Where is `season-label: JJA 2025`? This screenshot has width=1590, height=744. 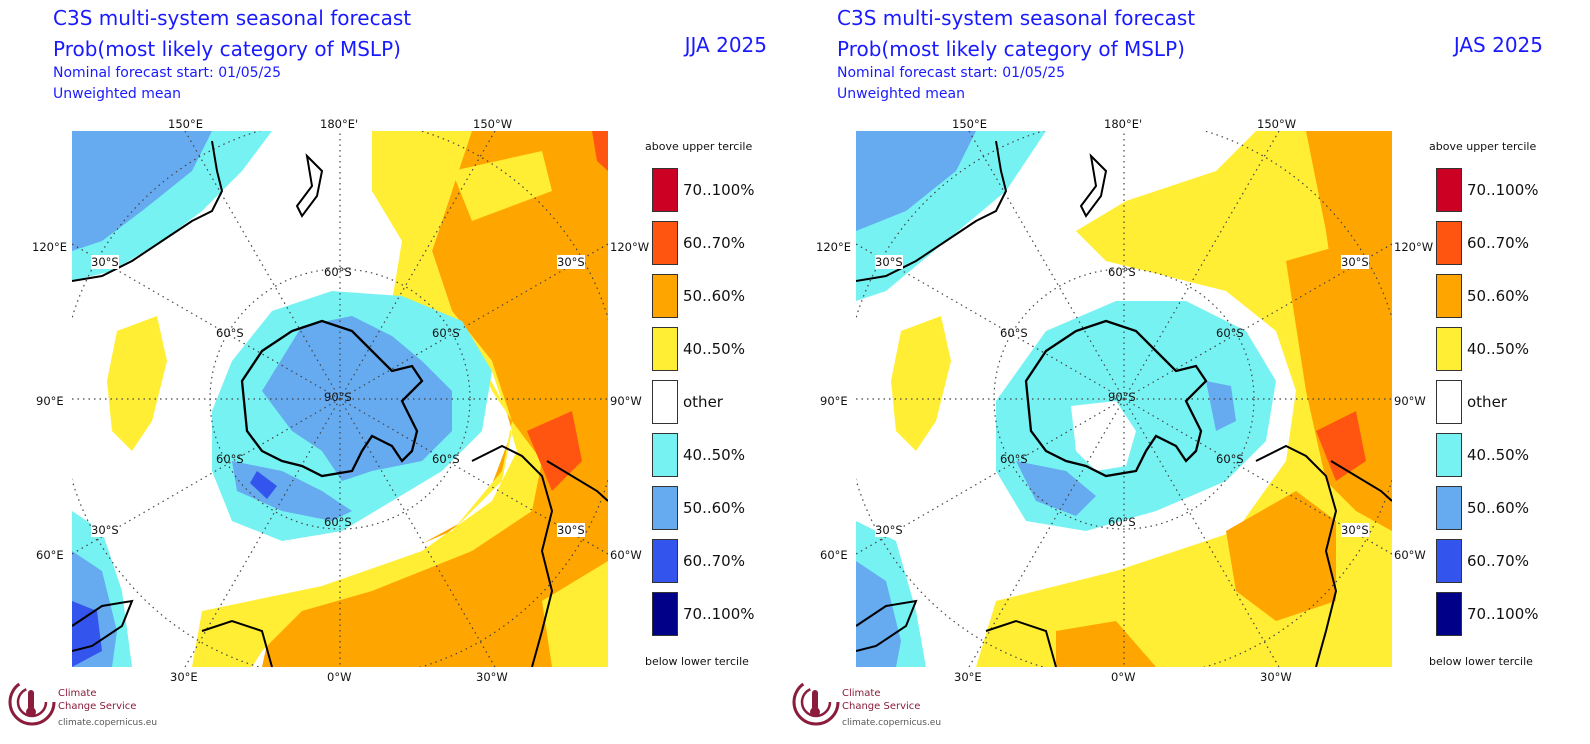
season-label: JJA 2025 is located at coordinates (725, 45).